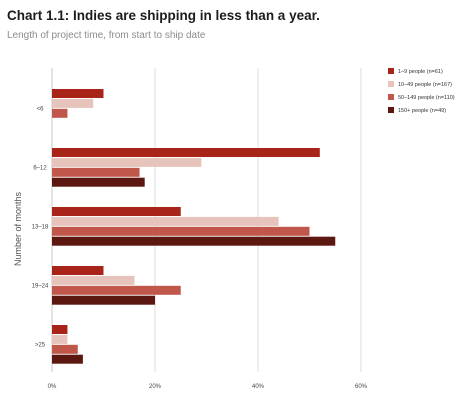 Image resolution: width=474 pixels, height=403 pixels. Describe the element at coordinates (40, 286) in the screenshot. I see `category-label: 19–24` at that location.